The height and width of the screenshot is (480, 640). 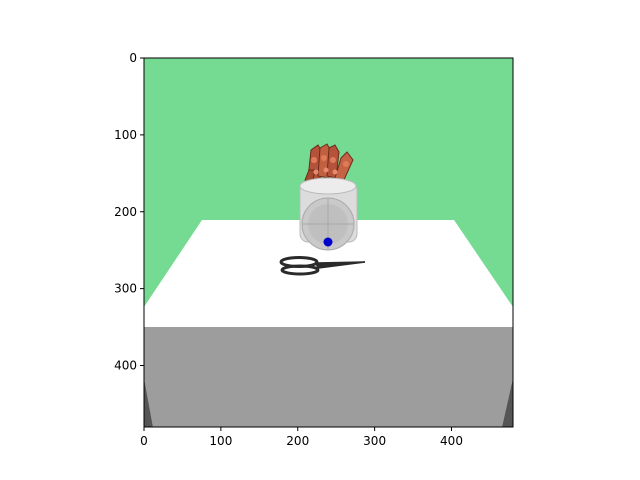 I want to click on y-tick-label: 100, so click(x=125, y=135).